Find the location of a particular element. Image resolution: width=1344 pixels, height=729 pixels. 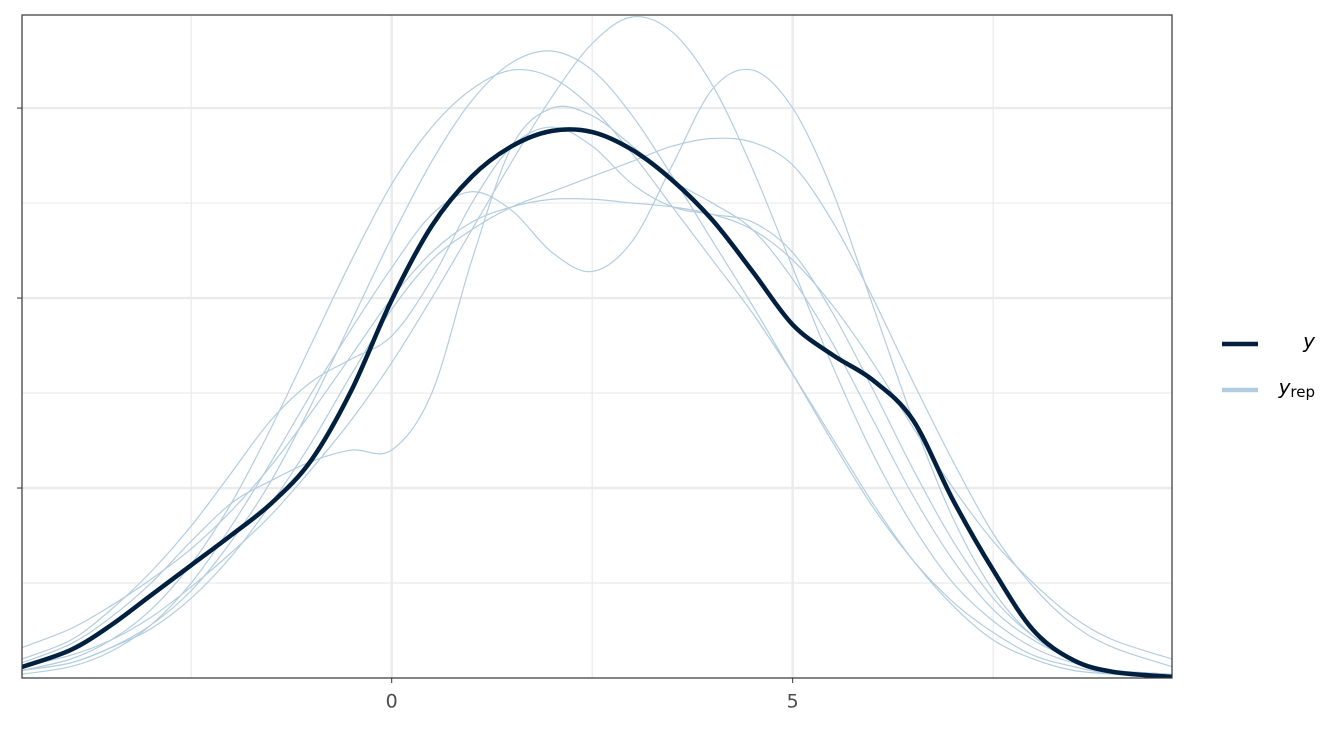

x-tick-label: 0 is located at coordinates (392, 702).